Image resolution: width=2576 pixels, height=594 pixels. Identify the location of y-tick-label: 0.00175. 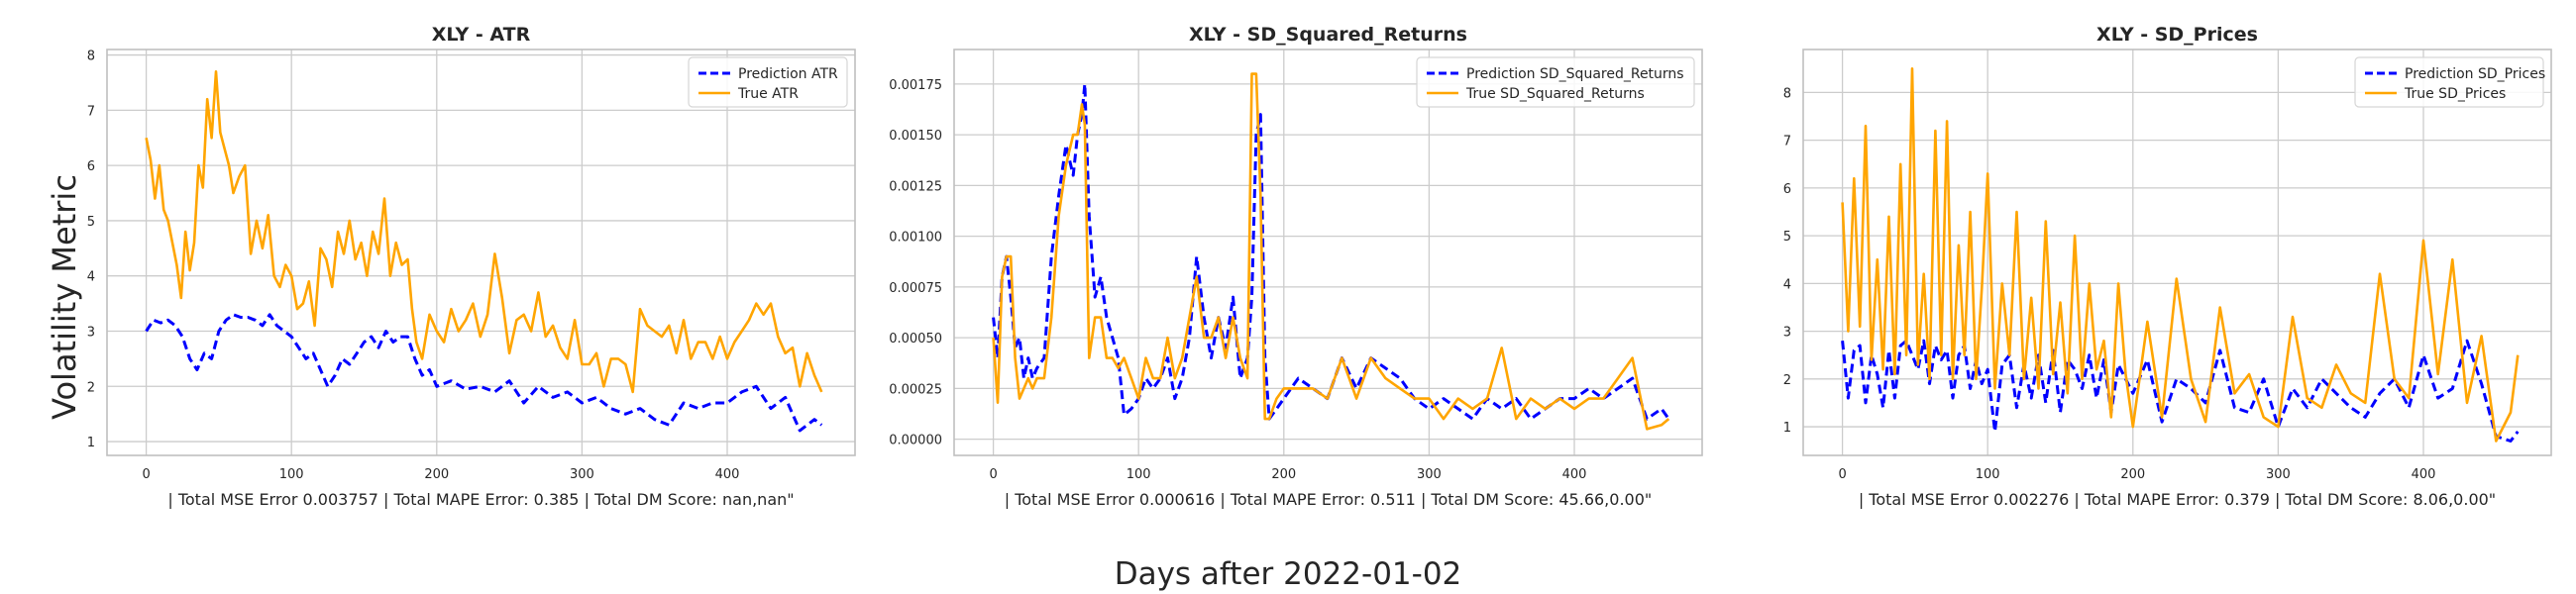
(916, 86).